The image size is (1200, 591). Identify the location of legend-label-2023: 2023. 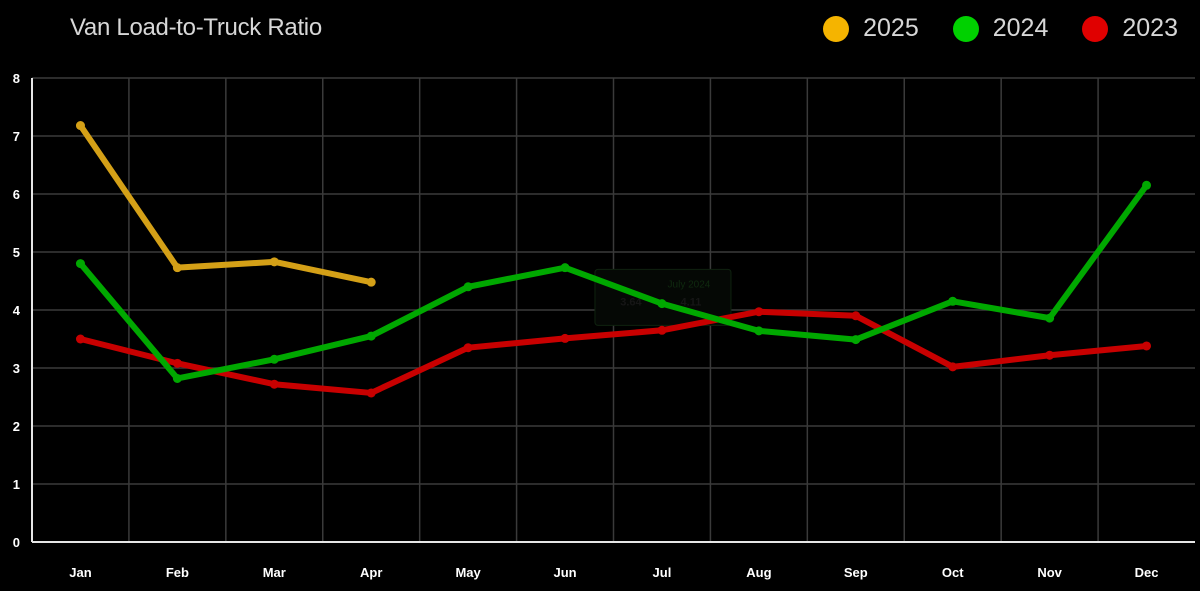
(1150, 28).